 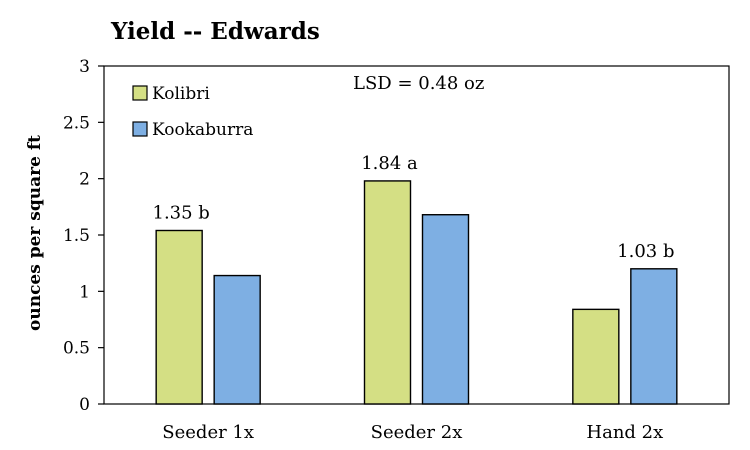 I want to click on x-axis: Seeder 1x Seeder 2x Hand 2x, so click(x=412, y=432).